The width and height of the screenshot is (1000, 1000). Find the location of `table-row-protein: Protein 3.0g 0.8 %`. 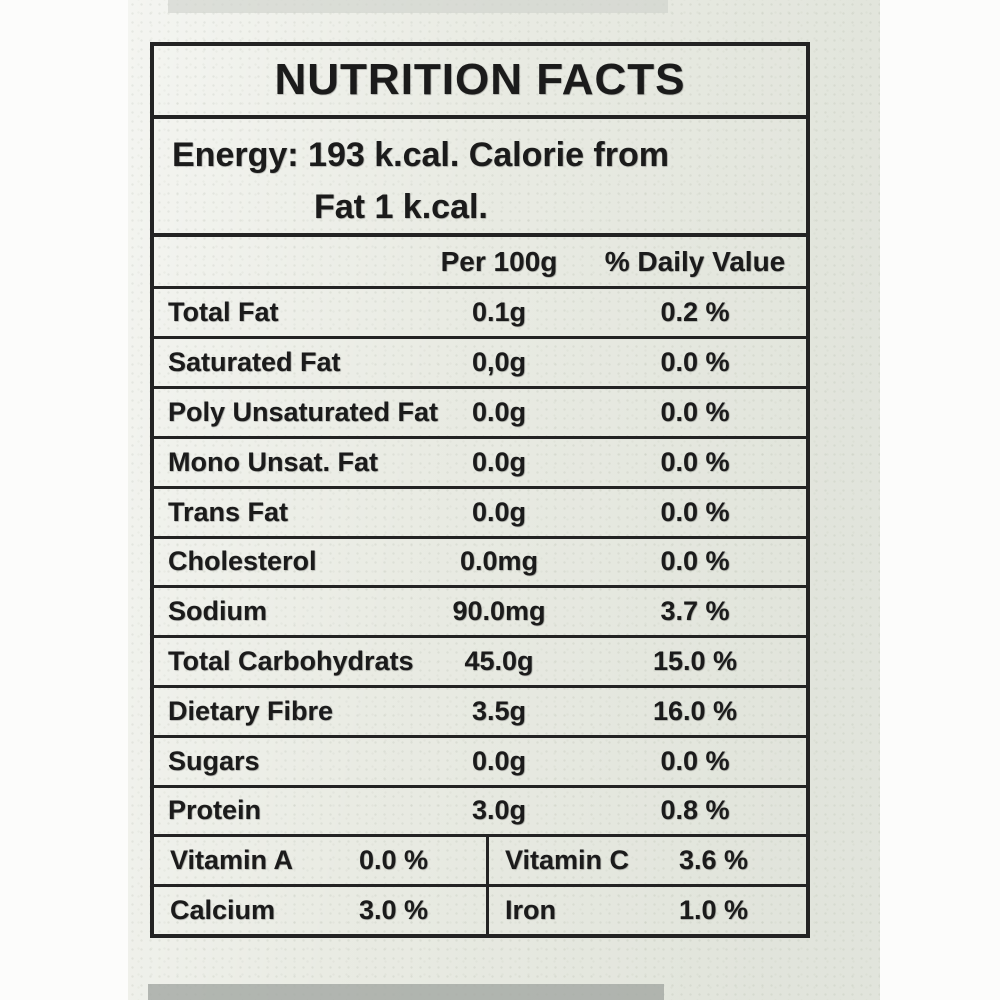

table-row-protein: Protein 3.0g 0.8 % is located at coordinates (480, 813).